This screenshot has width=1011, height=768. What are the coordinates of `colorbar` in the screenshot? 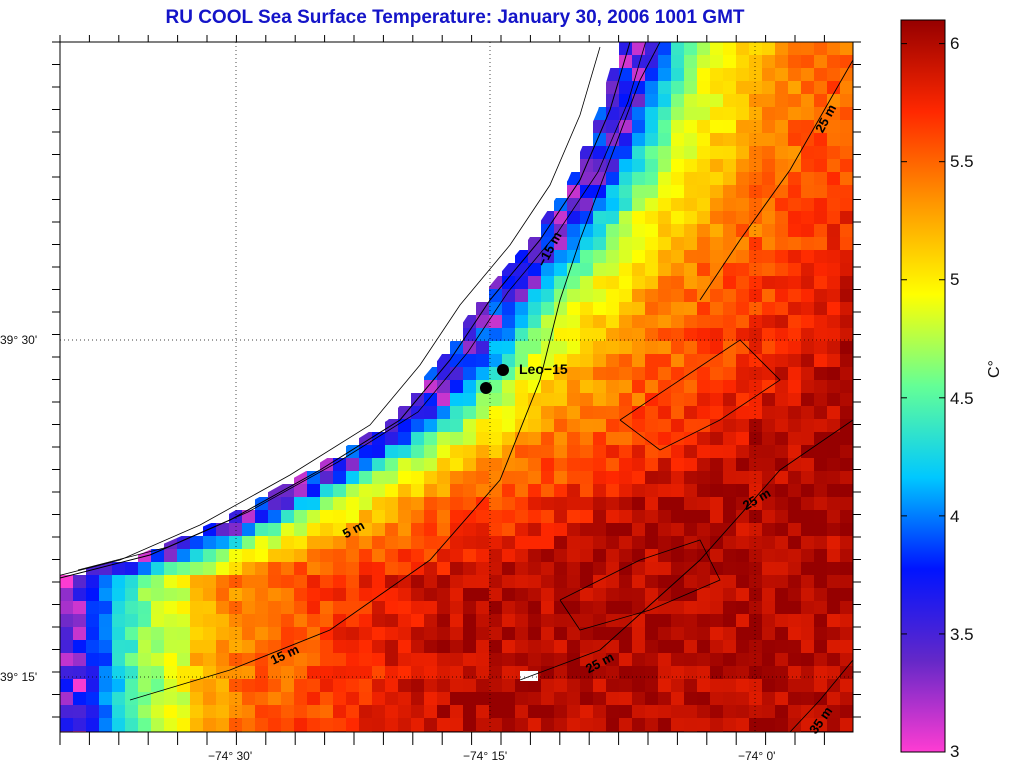 It's located at (923, 386).